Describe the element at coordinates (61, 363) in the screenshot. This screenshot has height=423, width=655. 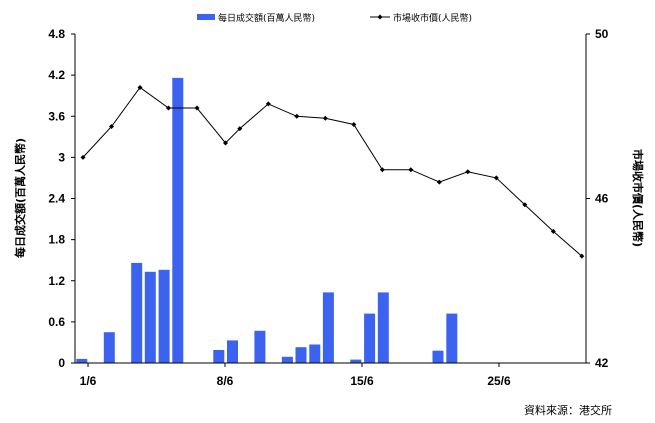
I see `left-tick-label: 0` at that location.